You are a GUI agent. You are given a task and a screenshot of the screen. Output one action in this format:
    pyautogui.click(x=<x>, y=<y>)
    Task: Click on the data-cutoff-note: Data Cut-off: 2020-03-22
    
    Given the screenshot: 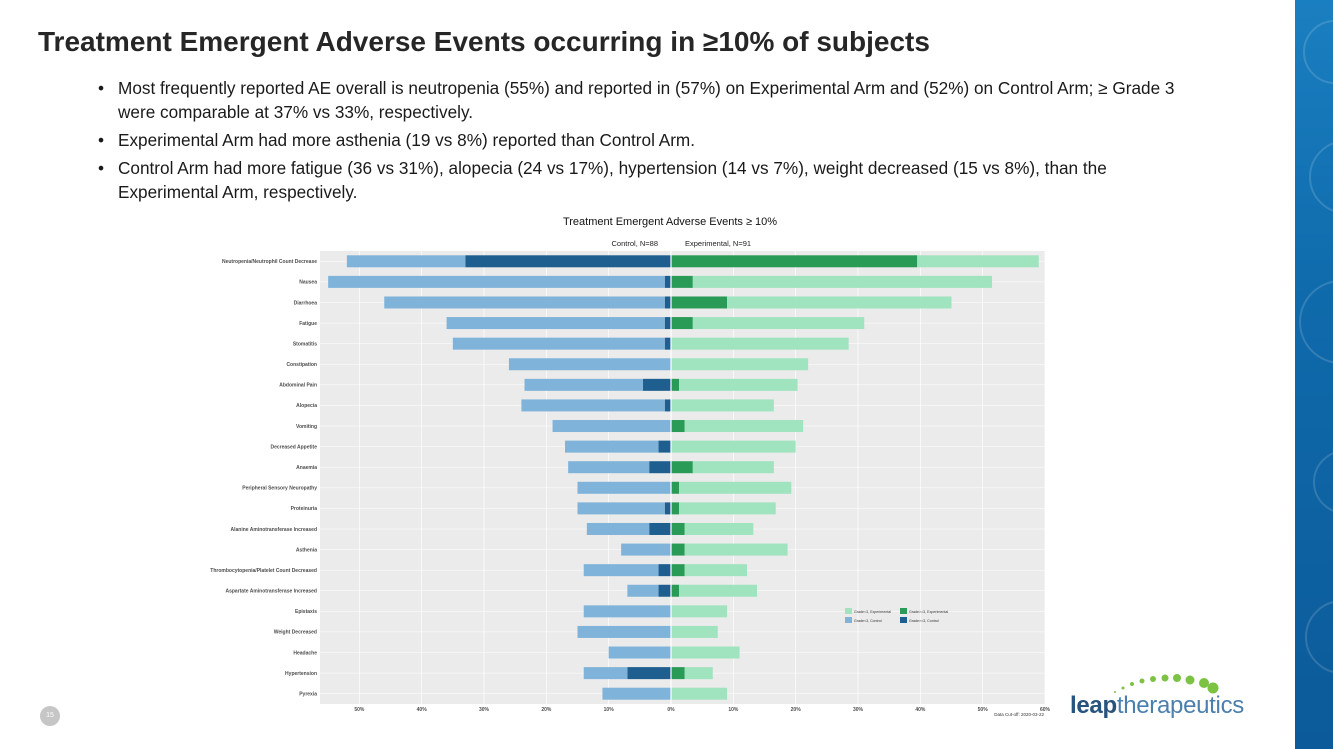 What is the action you would take?
    pyautogui.click(x=1019, y=714)
    